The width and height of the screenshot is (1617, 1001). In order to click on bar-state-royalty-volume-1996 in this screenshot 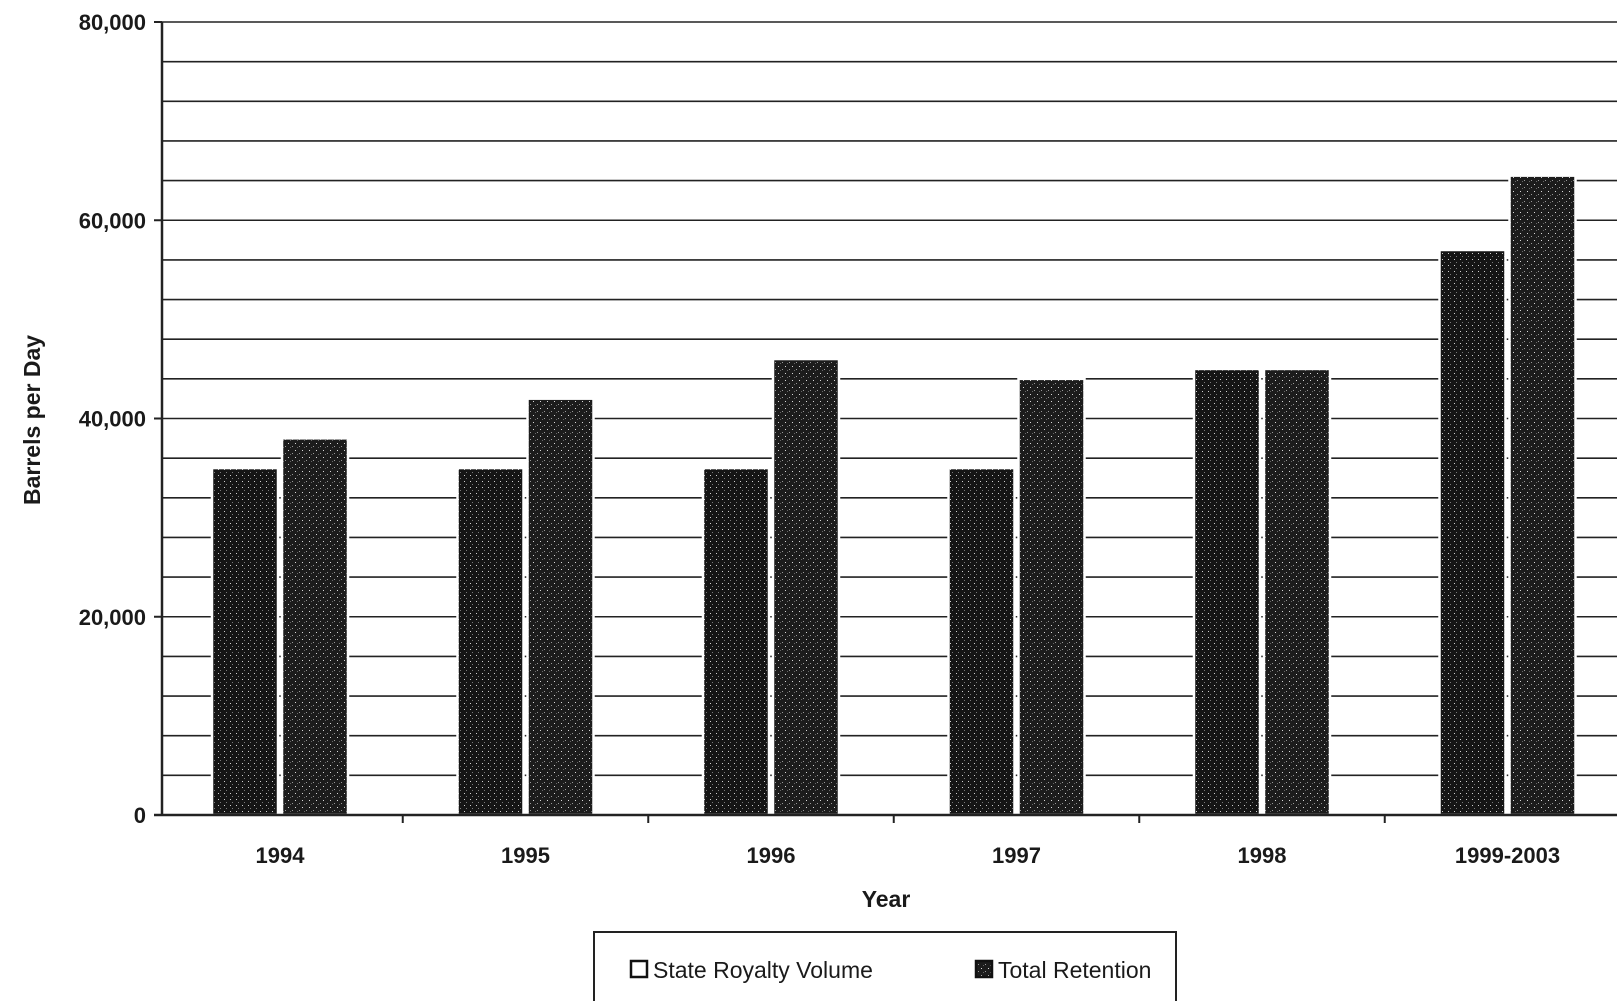, I will do `click(736, 641)`.